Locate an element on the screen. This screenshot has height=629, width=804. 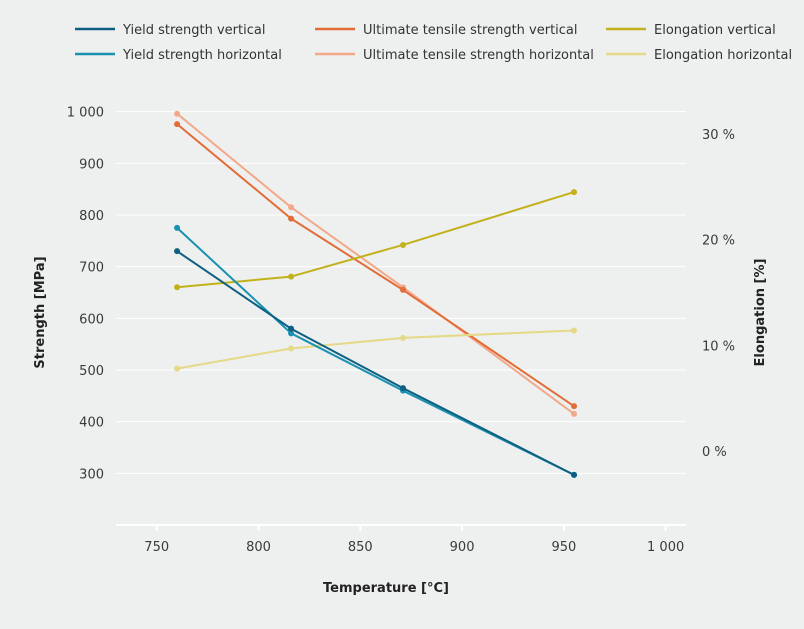
legend-label: Ultimate tensile strength vertical is located at coordinates (470, 30).